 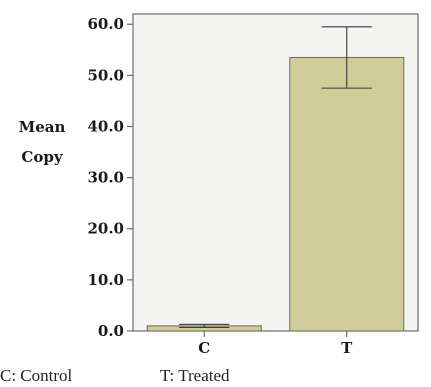 I want to click on y-tick-label: 40.0, so click(x=105, y=126).